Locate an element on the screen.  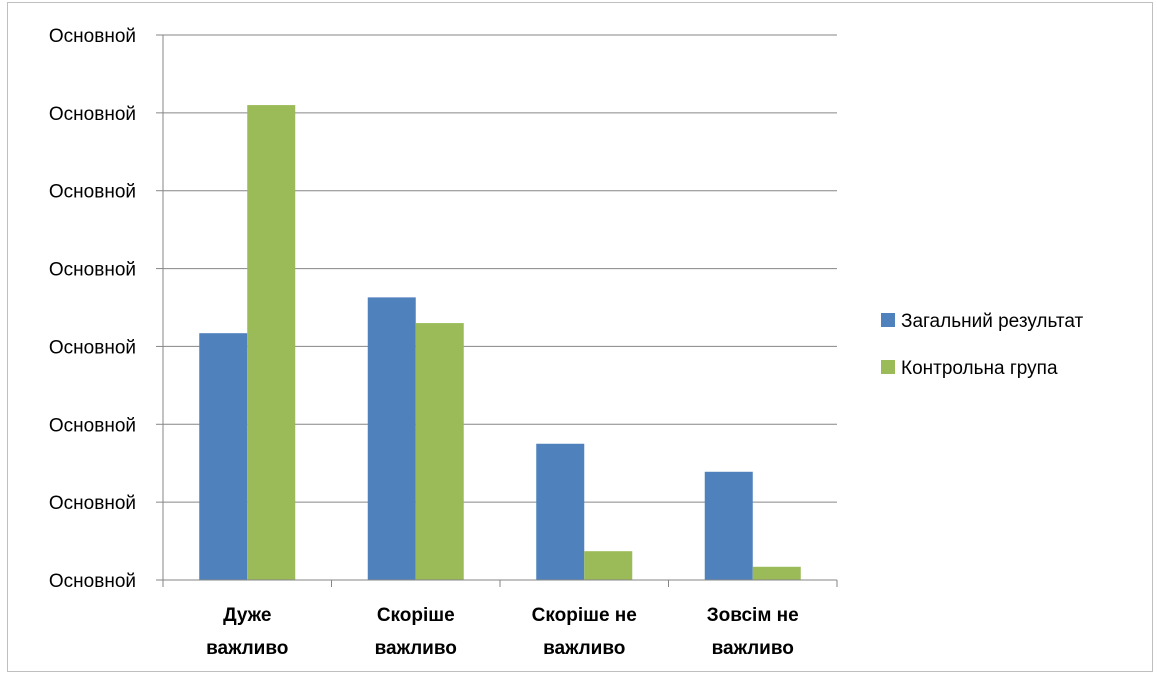
legend-item: Загальний результат is located at coordinates (982, 321).